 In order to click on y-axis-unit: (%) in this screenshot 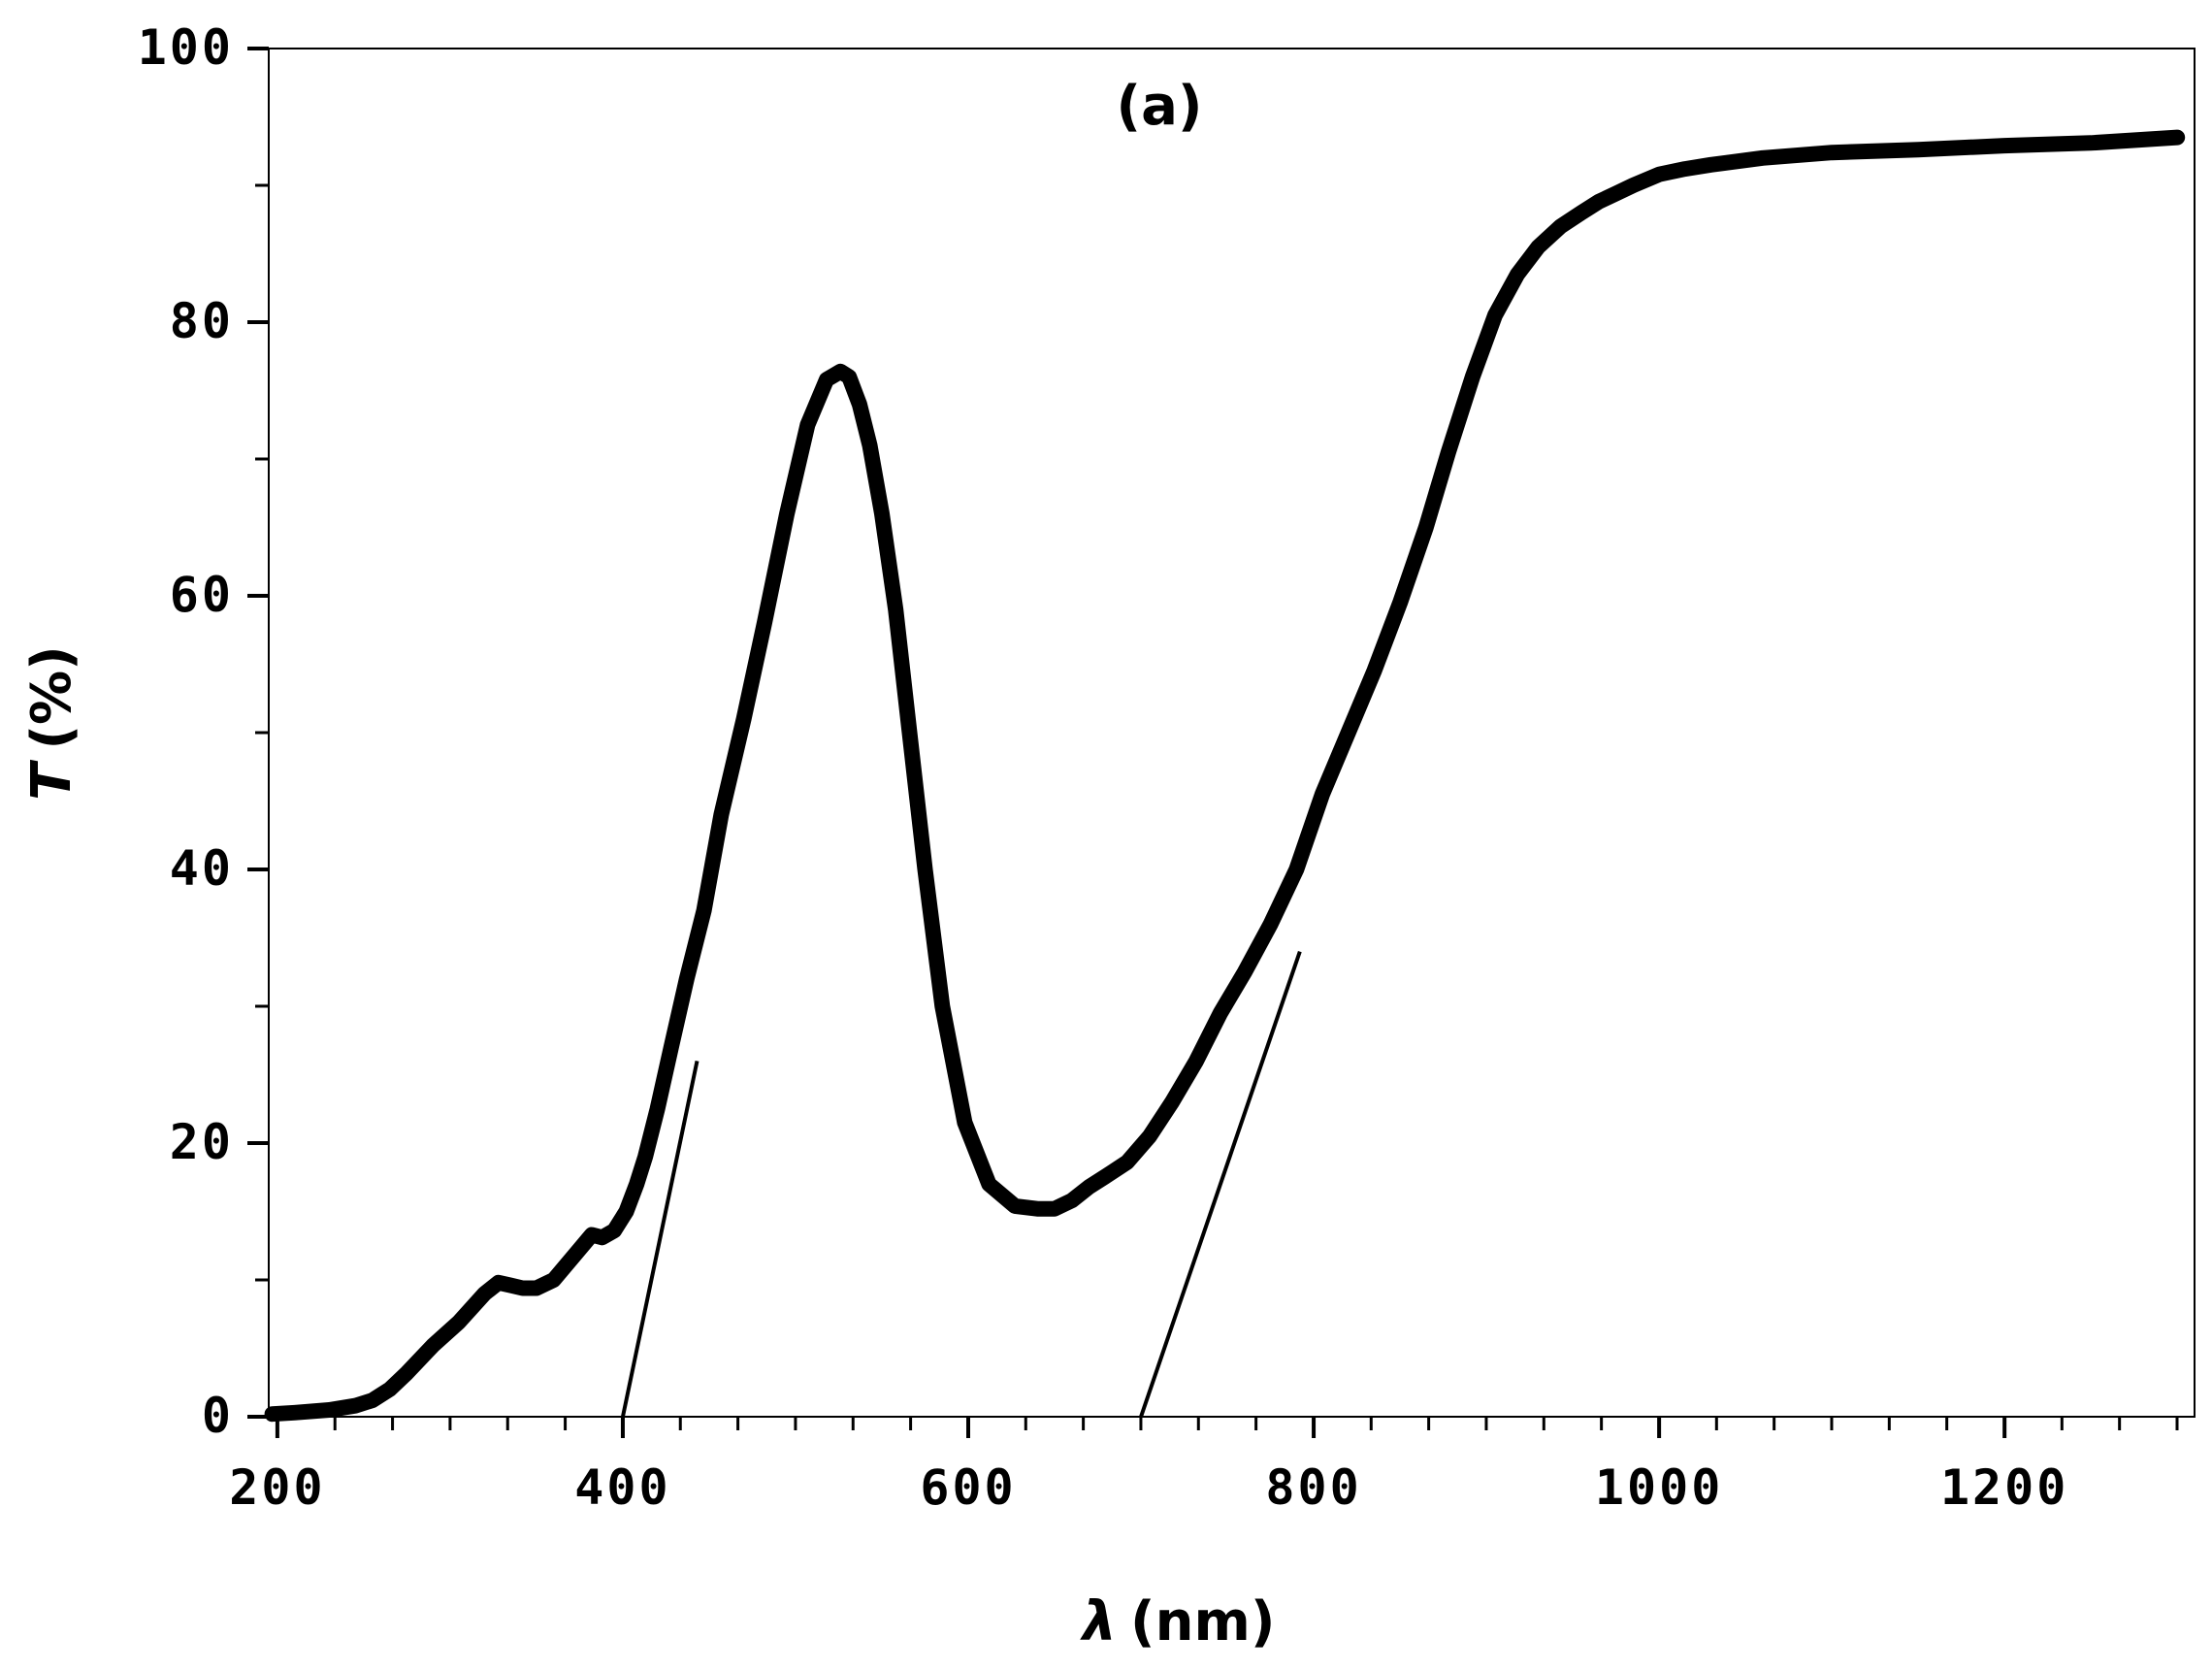, I will do `click(52, 697)`.